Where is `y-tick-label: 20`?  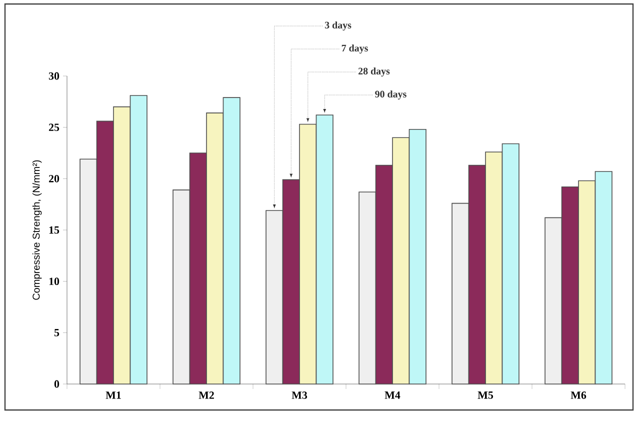
y-tick-label: 20 is located at coordinates (54, 178).